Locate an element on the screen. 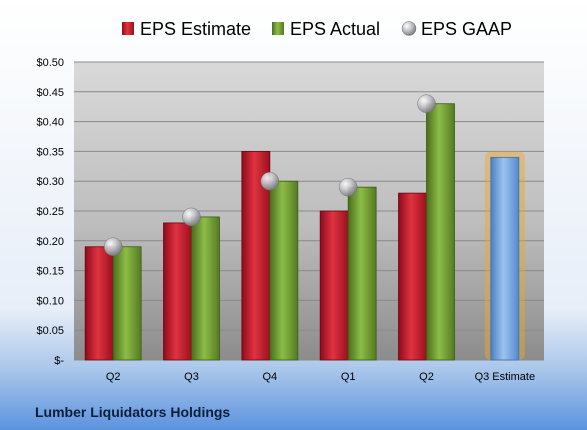  x-axis-ticks: Q2 Q3 Q4 Q1 Q2 Q3 Estimate is located at coordinates (320, 377).